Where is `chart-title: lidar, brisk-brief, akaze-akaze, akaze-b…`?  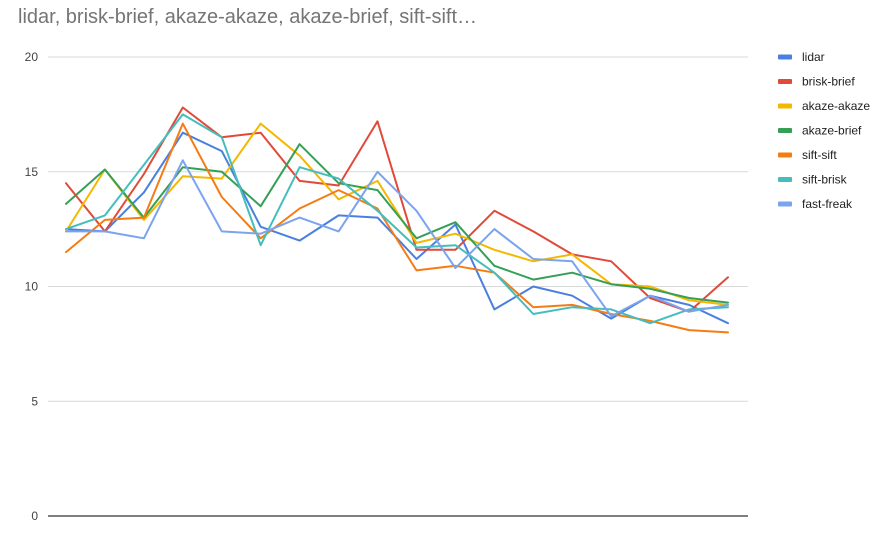
chart-title: lidar, brisk-brief, akaze-akaze, akaze-b… is located at coordinates (248, 17).